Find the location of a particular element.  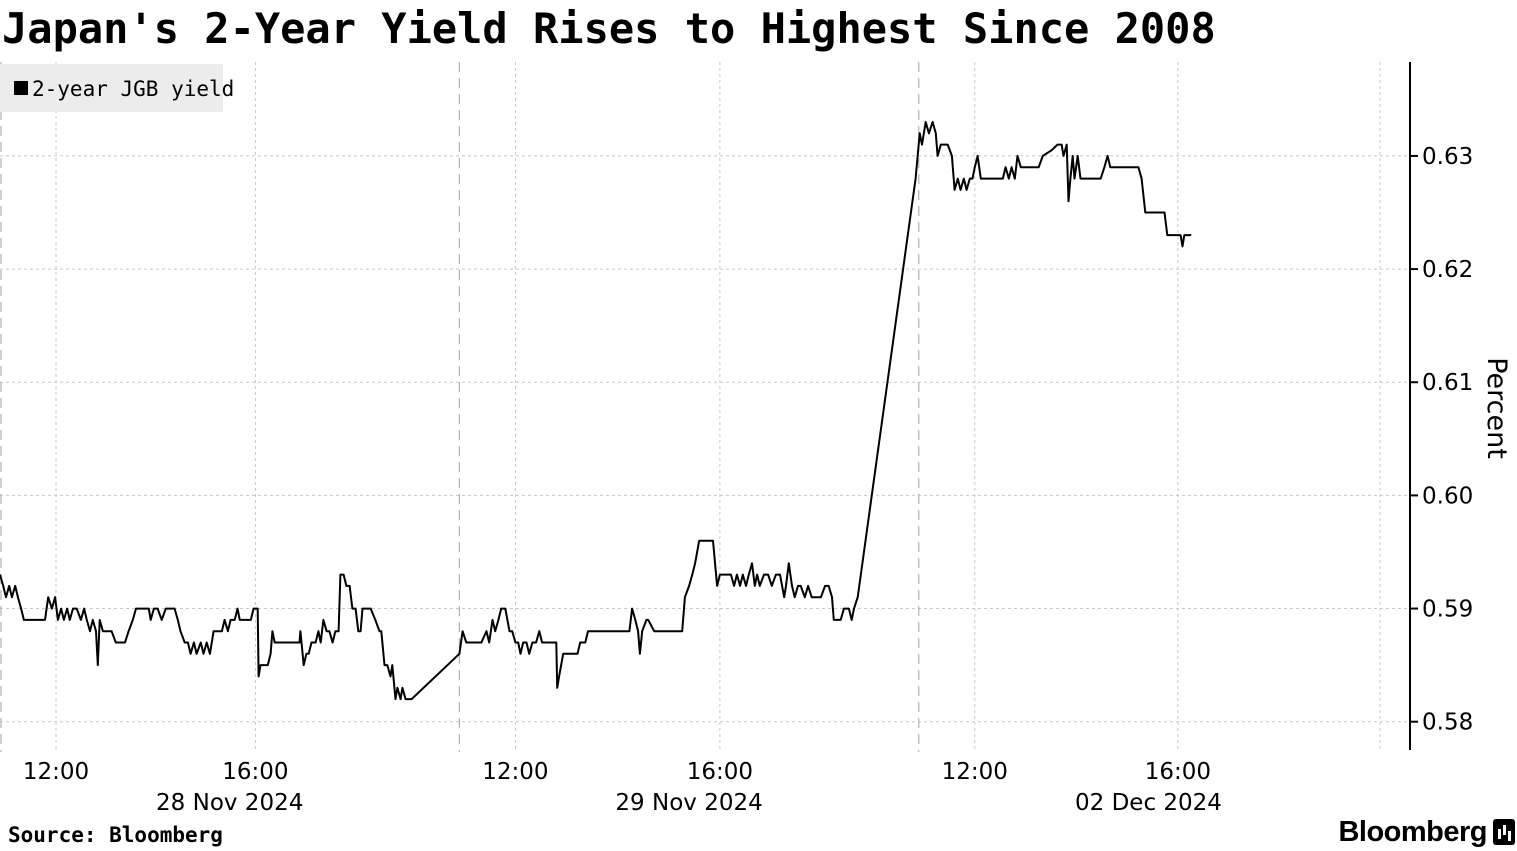

x-date-label: 29 Nov 2024 is located at coordinates (688, 803).